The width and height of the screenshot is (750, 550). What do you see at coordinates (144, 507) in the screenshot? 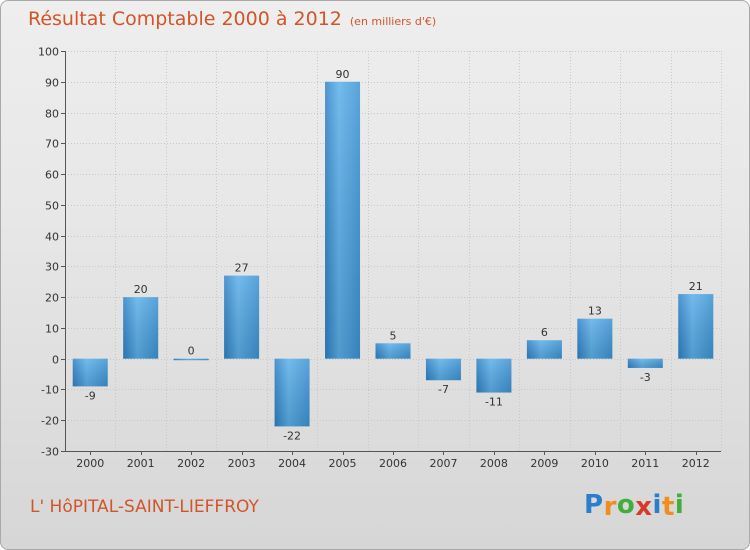
I see `commune-name: L' HôPITAL-SAINT-LIEFFROY` at bounding box center [144, 507].